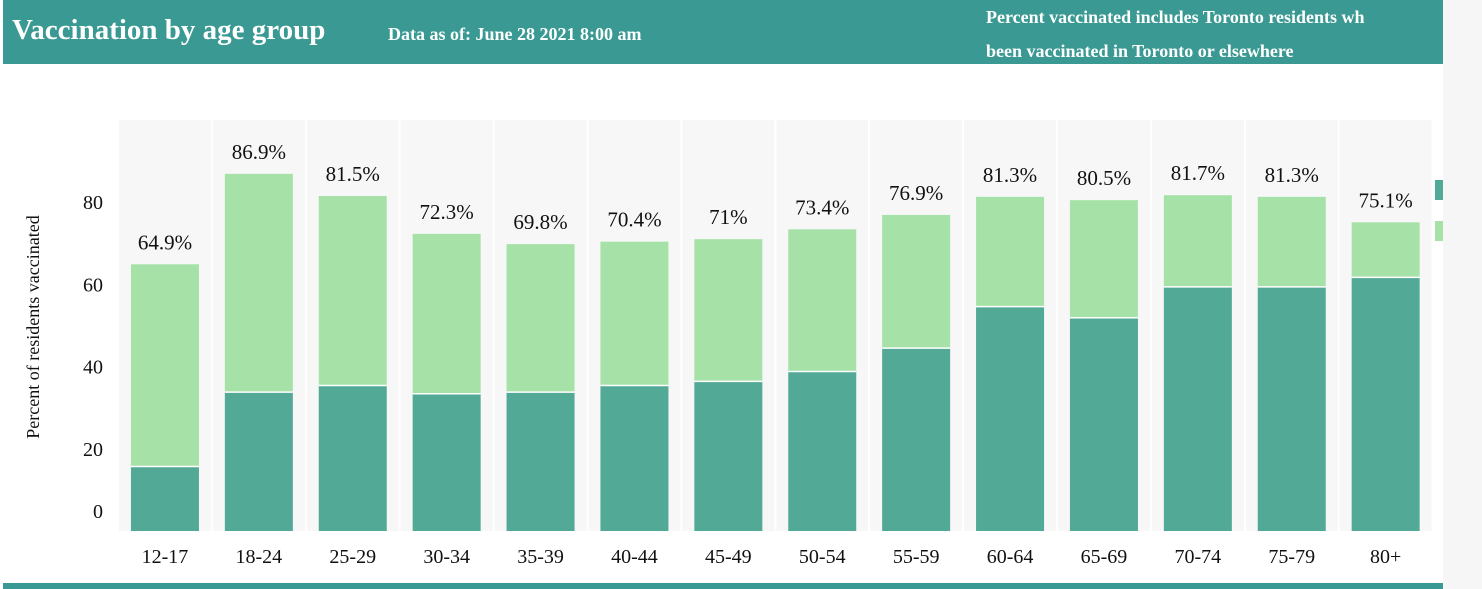 The height and width of the screenshot is (589, 1482). I want to click on x-tick-label: 25-29, so click(352, 557).